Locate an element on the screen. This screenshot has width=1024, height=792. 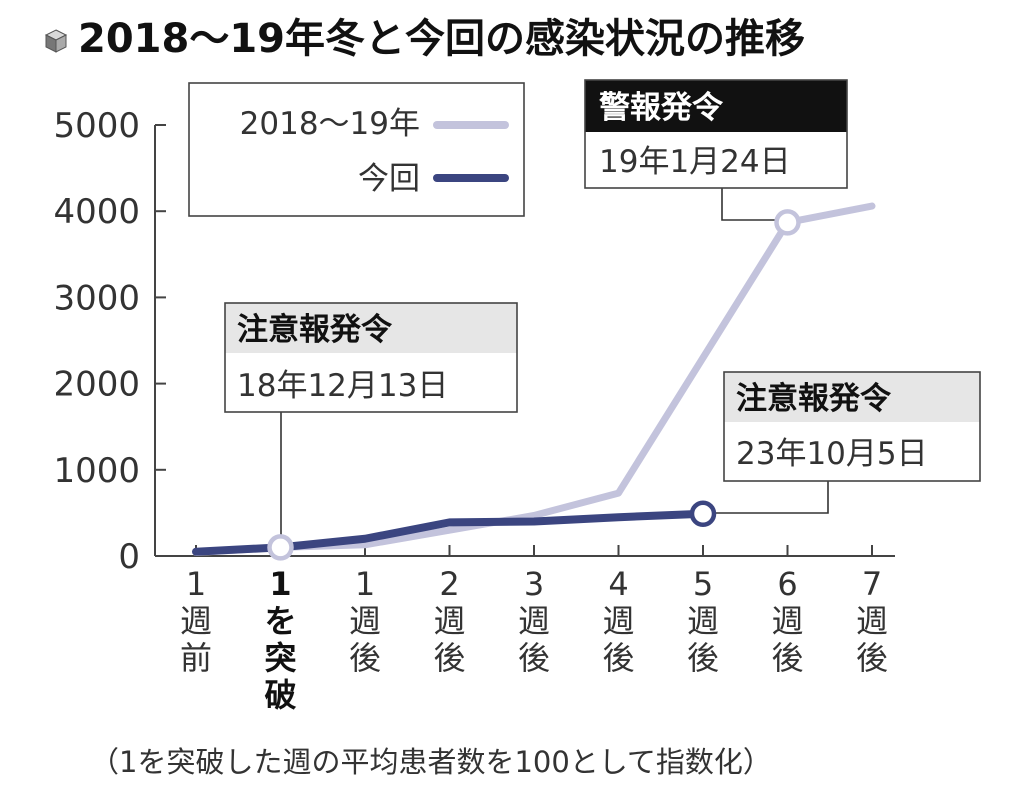
legend: 2018～19年 今回 is located at coordinates (356, 149).